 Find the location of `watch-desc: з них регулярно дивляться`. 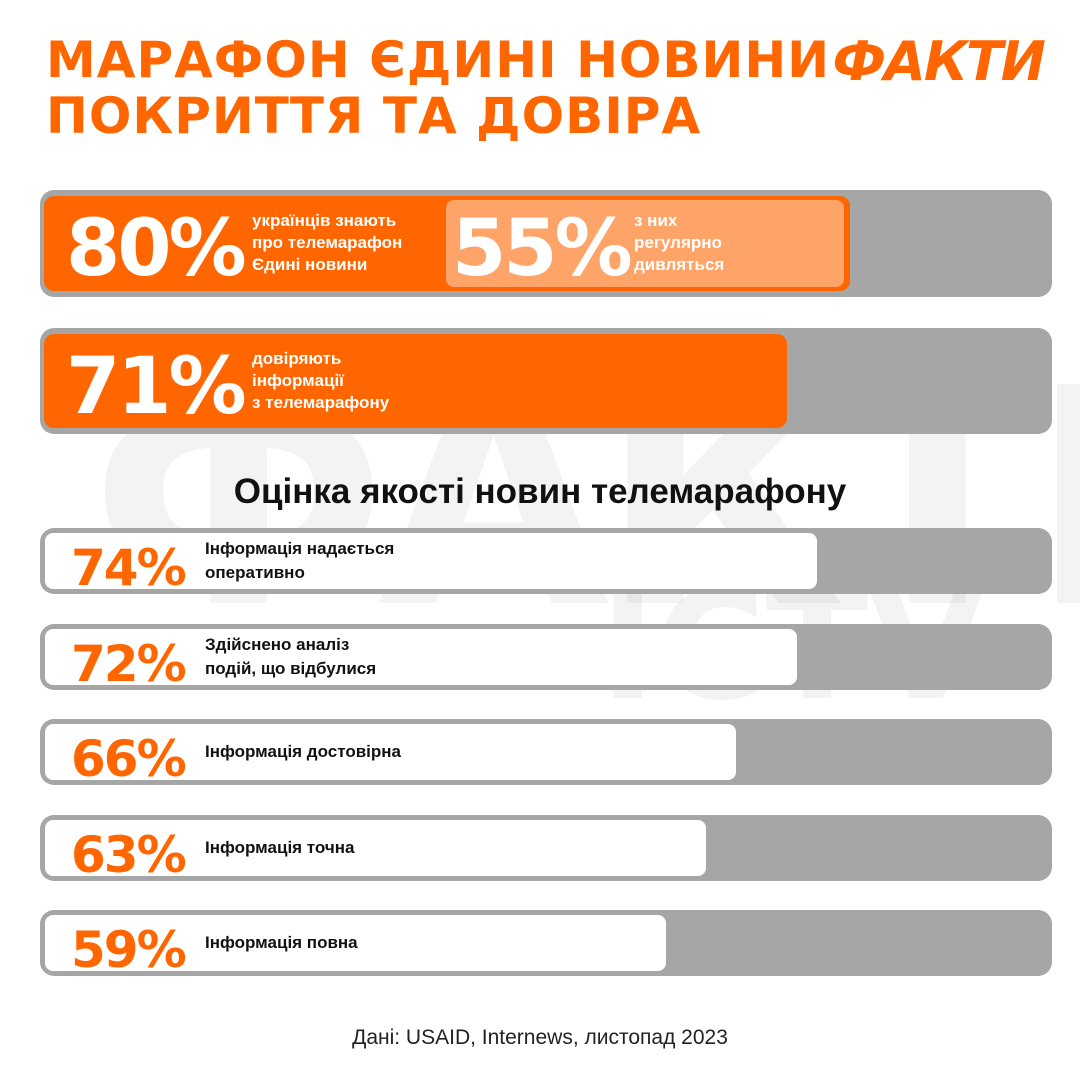

watch-desc: з них регулярно дивляться is located at coordinates (679, 242).